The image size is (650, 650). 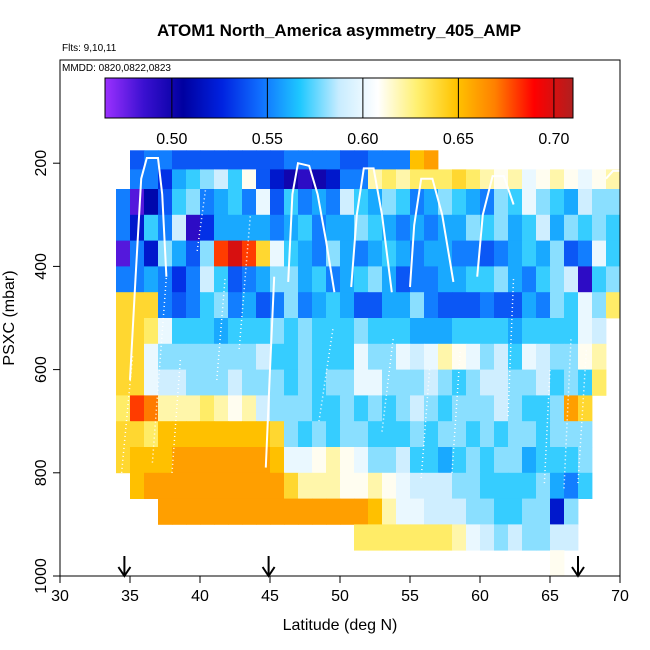 What do you see at coordinates (9, 317) in the screenshot?
I see `y-axis-label: PSXC (mbar)` at bounding box center [9, 317].